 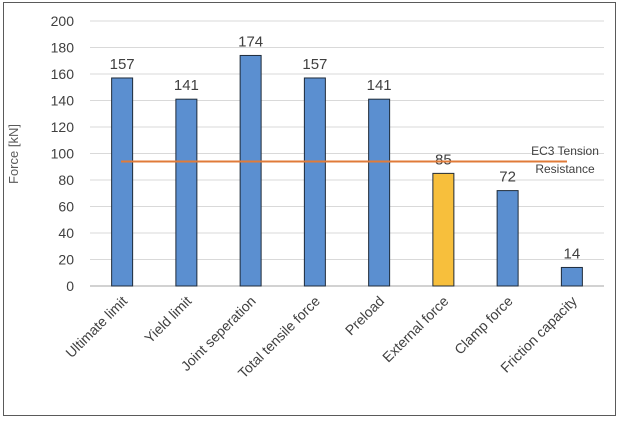 What do you see at coordinates (572, 253) in the screenshot?
I see `data-label: 14` at bounding box center [572, 253].